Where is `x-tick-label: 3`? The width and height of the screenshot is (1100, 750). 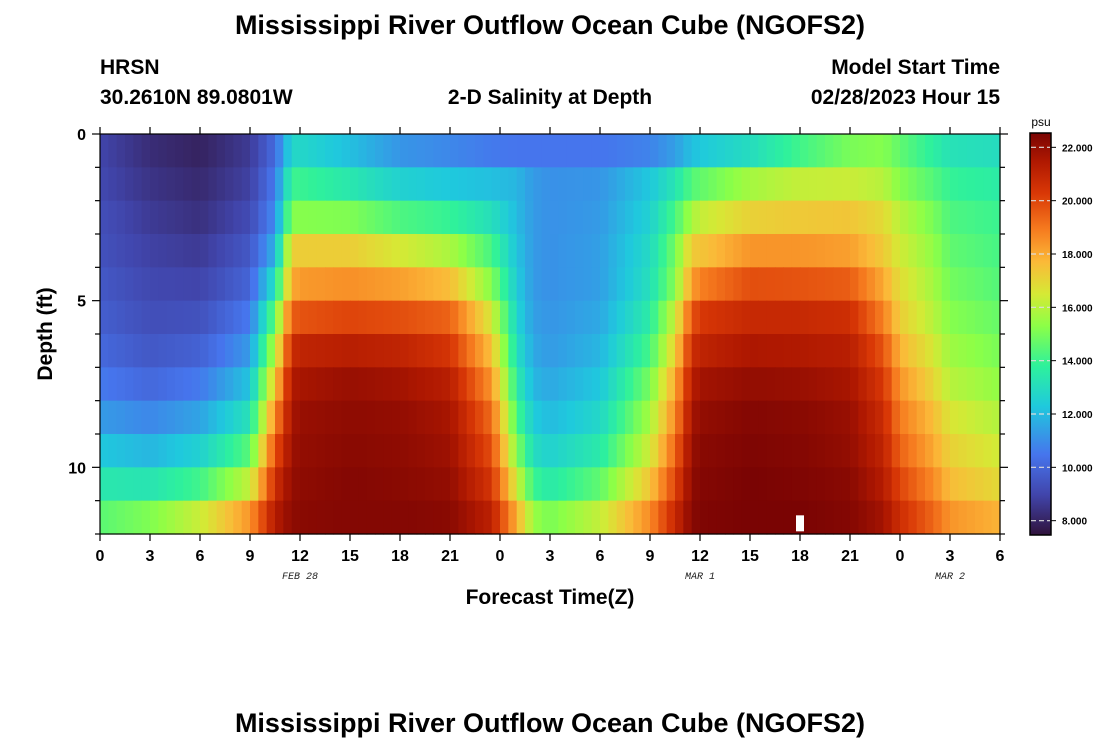
x-tick-label: 3 is located at coordinates (550, 556).